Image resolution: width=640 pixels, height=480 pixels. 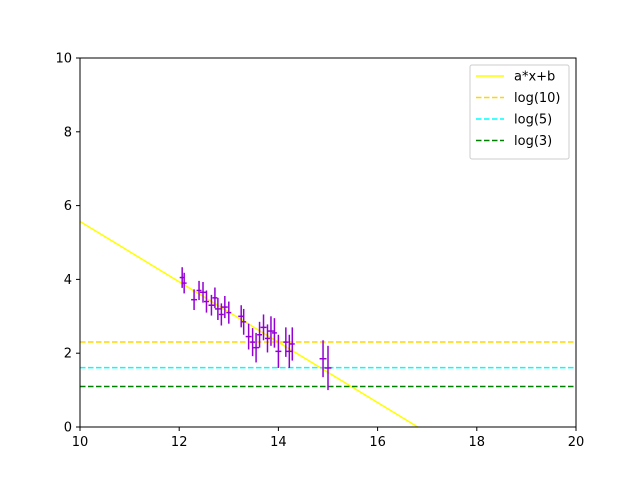 I want to click on legend-label: log(3), so click(x=533, y=141).